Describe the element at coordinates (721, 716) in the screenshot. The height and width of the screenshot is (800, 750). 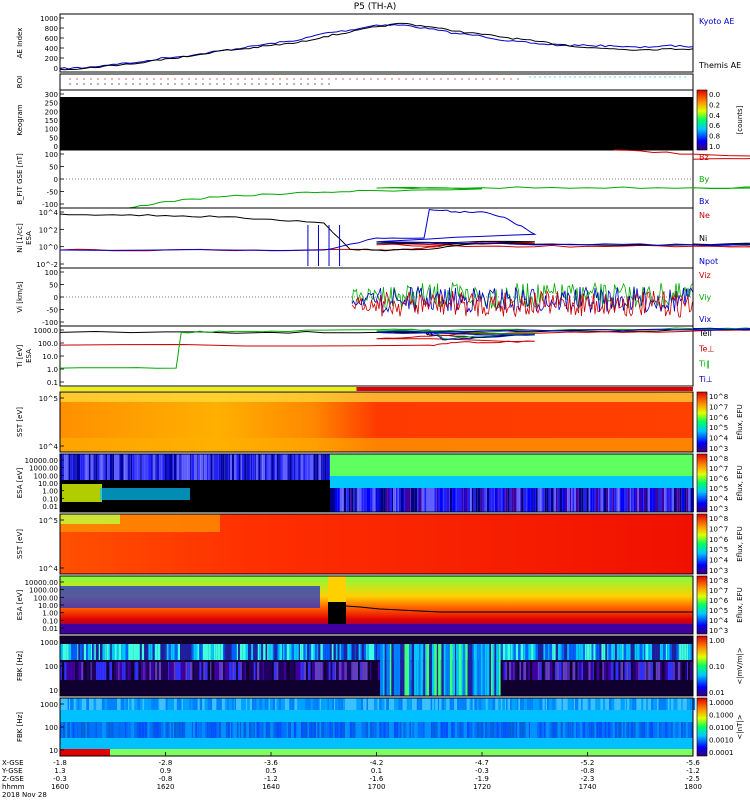
I see `colorbar-12-tick: 0.1000` at that location.